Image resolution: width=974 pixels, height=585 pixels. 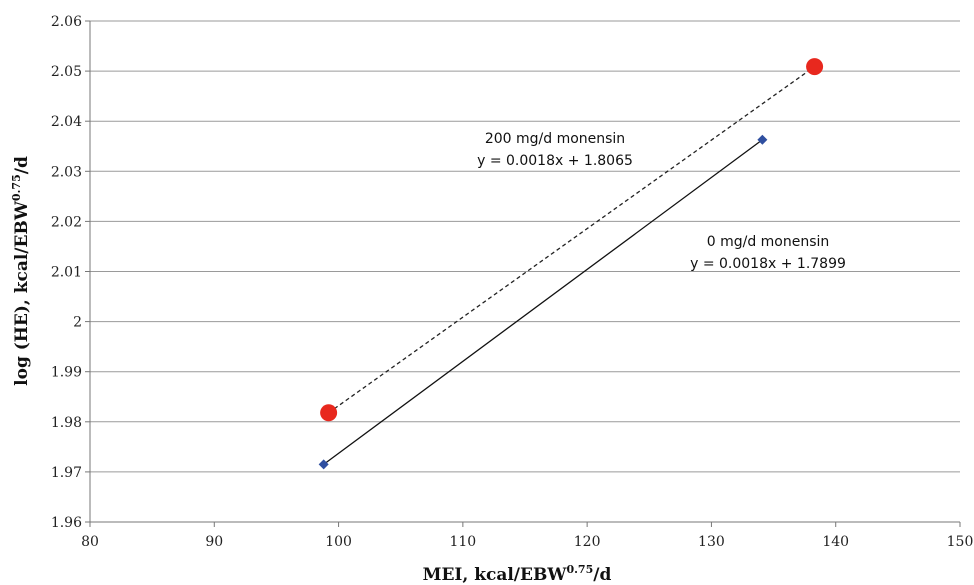 I want to click on series-annotation: y = 0.0018x + 1.8065, so click(x=555, y=161).